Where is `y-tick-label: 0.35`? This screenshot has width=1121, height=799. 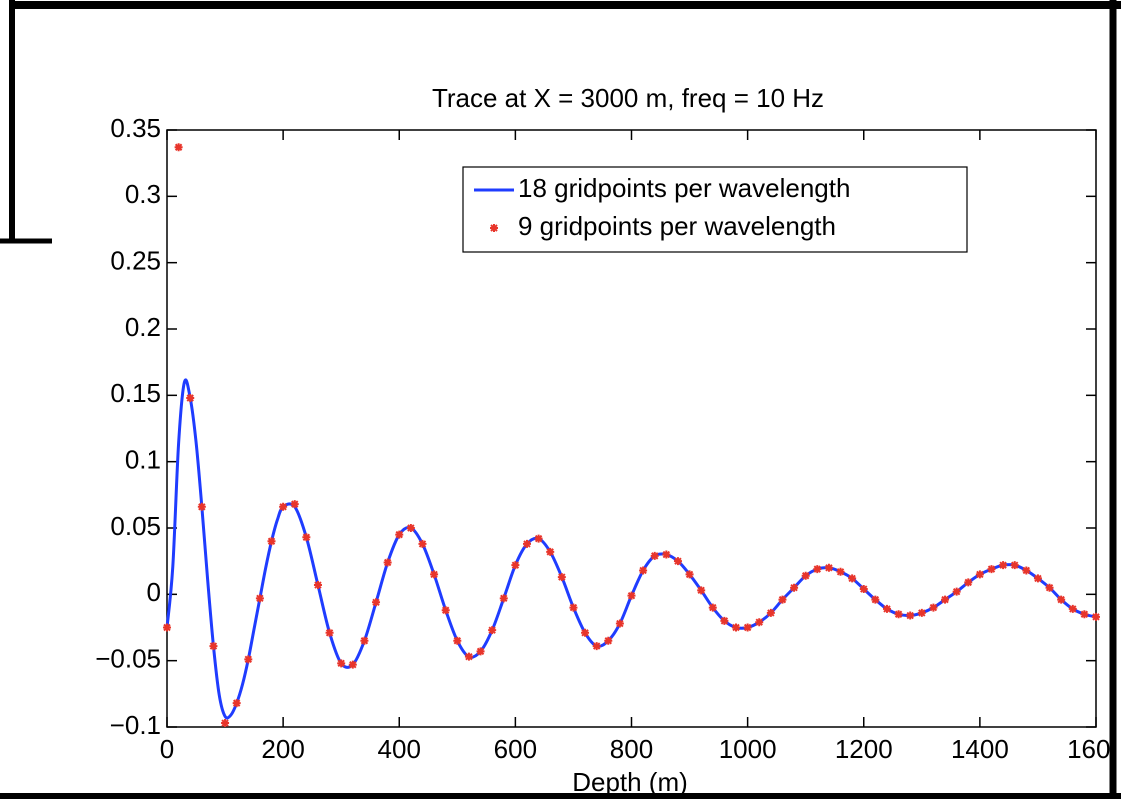
y-tick-label: 0.35 is located at coordinates (135, 128).